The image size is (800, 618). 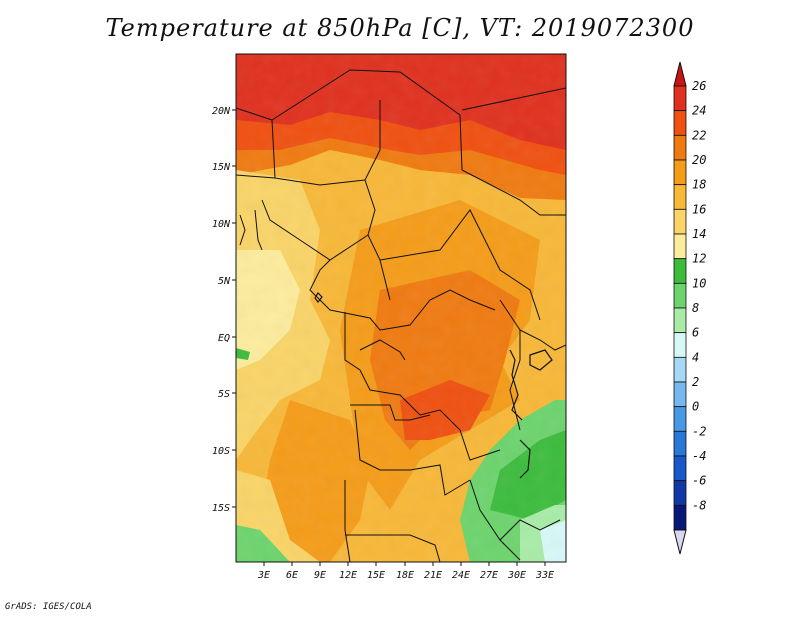 What do you see at coordinates (699, 481) in the screenshot?
I see `colorbar-label: -6` at bounding box center [699, 481].